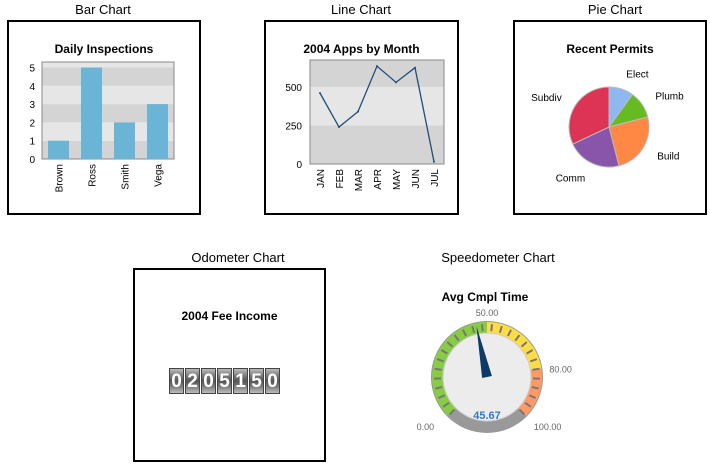 The height and width of the screenshot is (470, 710). Describe the element at coordinates (570, 179) in the screenshot. I see `pie-label: Comm` at that location.